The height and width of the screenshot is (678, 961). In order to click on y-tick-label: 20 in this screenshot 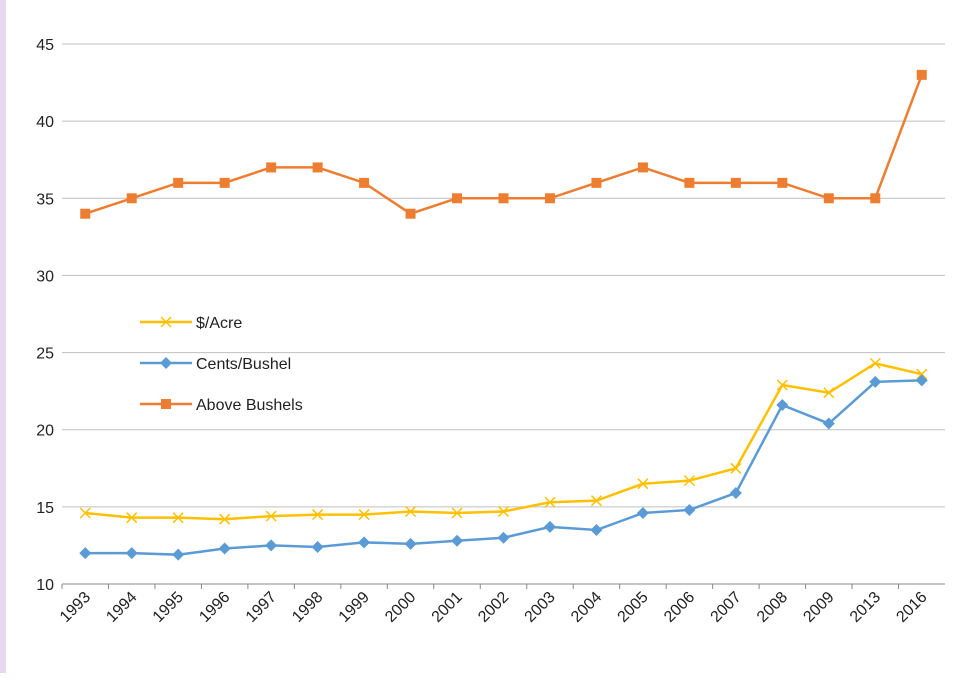, I will do `click(45, 431)`.